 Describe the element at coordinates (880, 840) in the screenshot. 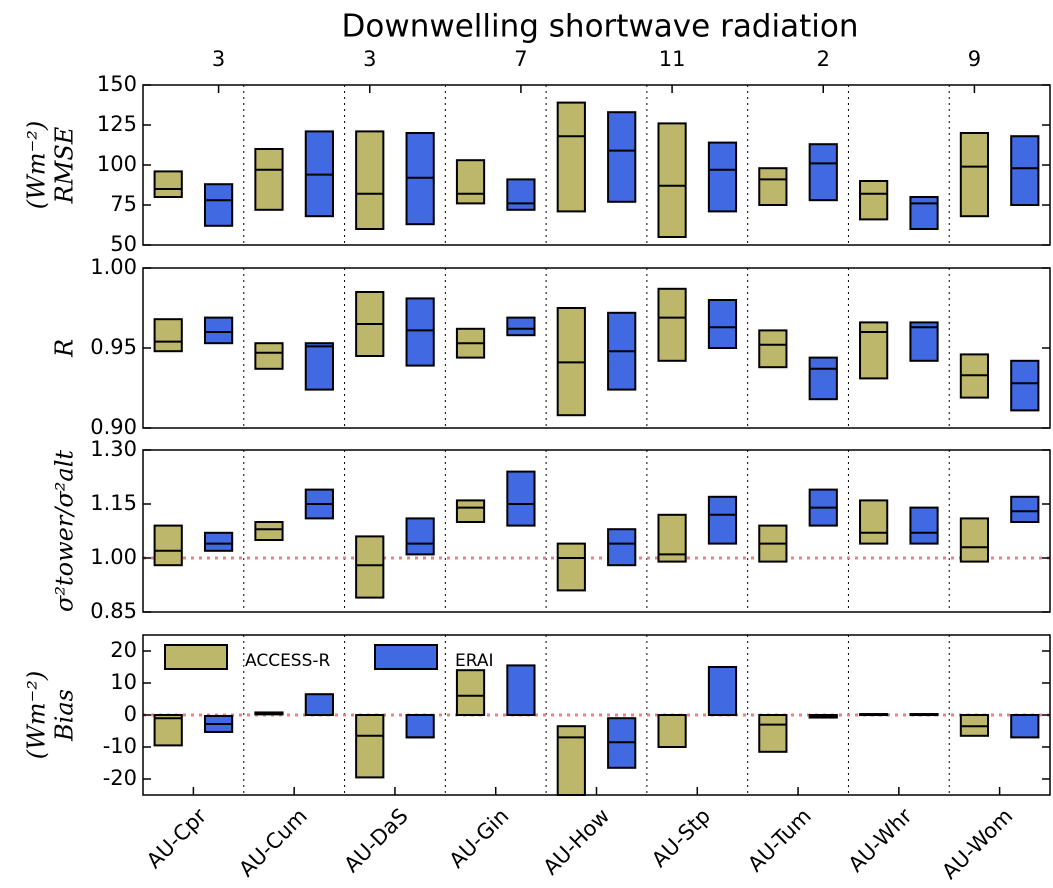

I see `x-tick-label: AU-Whr` at that location.